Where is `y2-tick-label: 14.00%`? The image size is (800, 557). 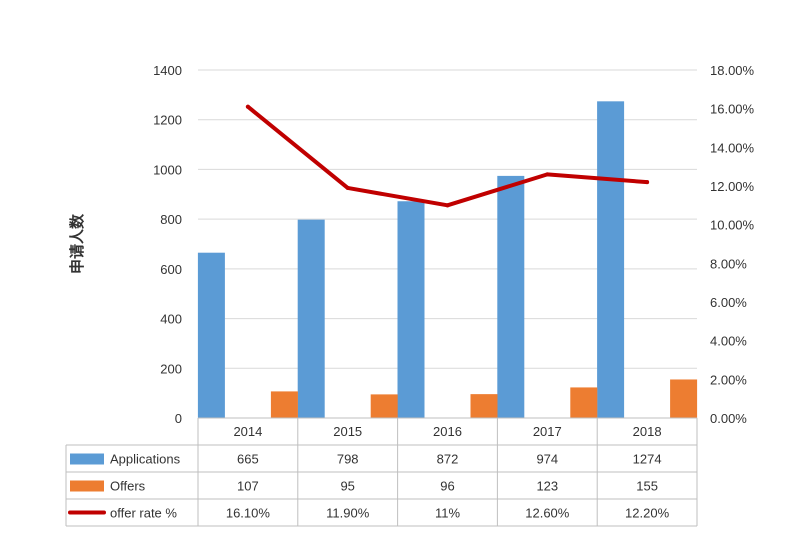
y2-tick-label: 14.00% is located at coordinates (732, 147).